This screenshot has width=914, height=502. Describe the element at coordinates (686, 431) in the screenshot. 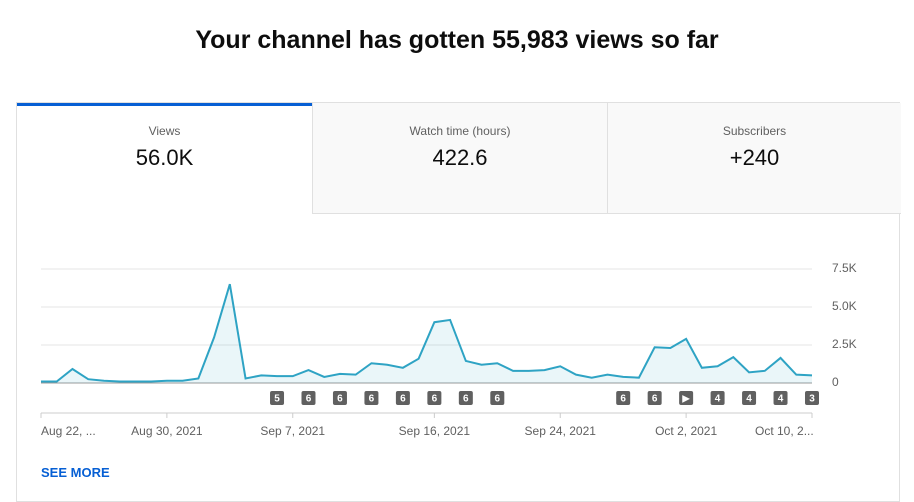

I see `x-tick-label: Oct 2, 2021` at that location.